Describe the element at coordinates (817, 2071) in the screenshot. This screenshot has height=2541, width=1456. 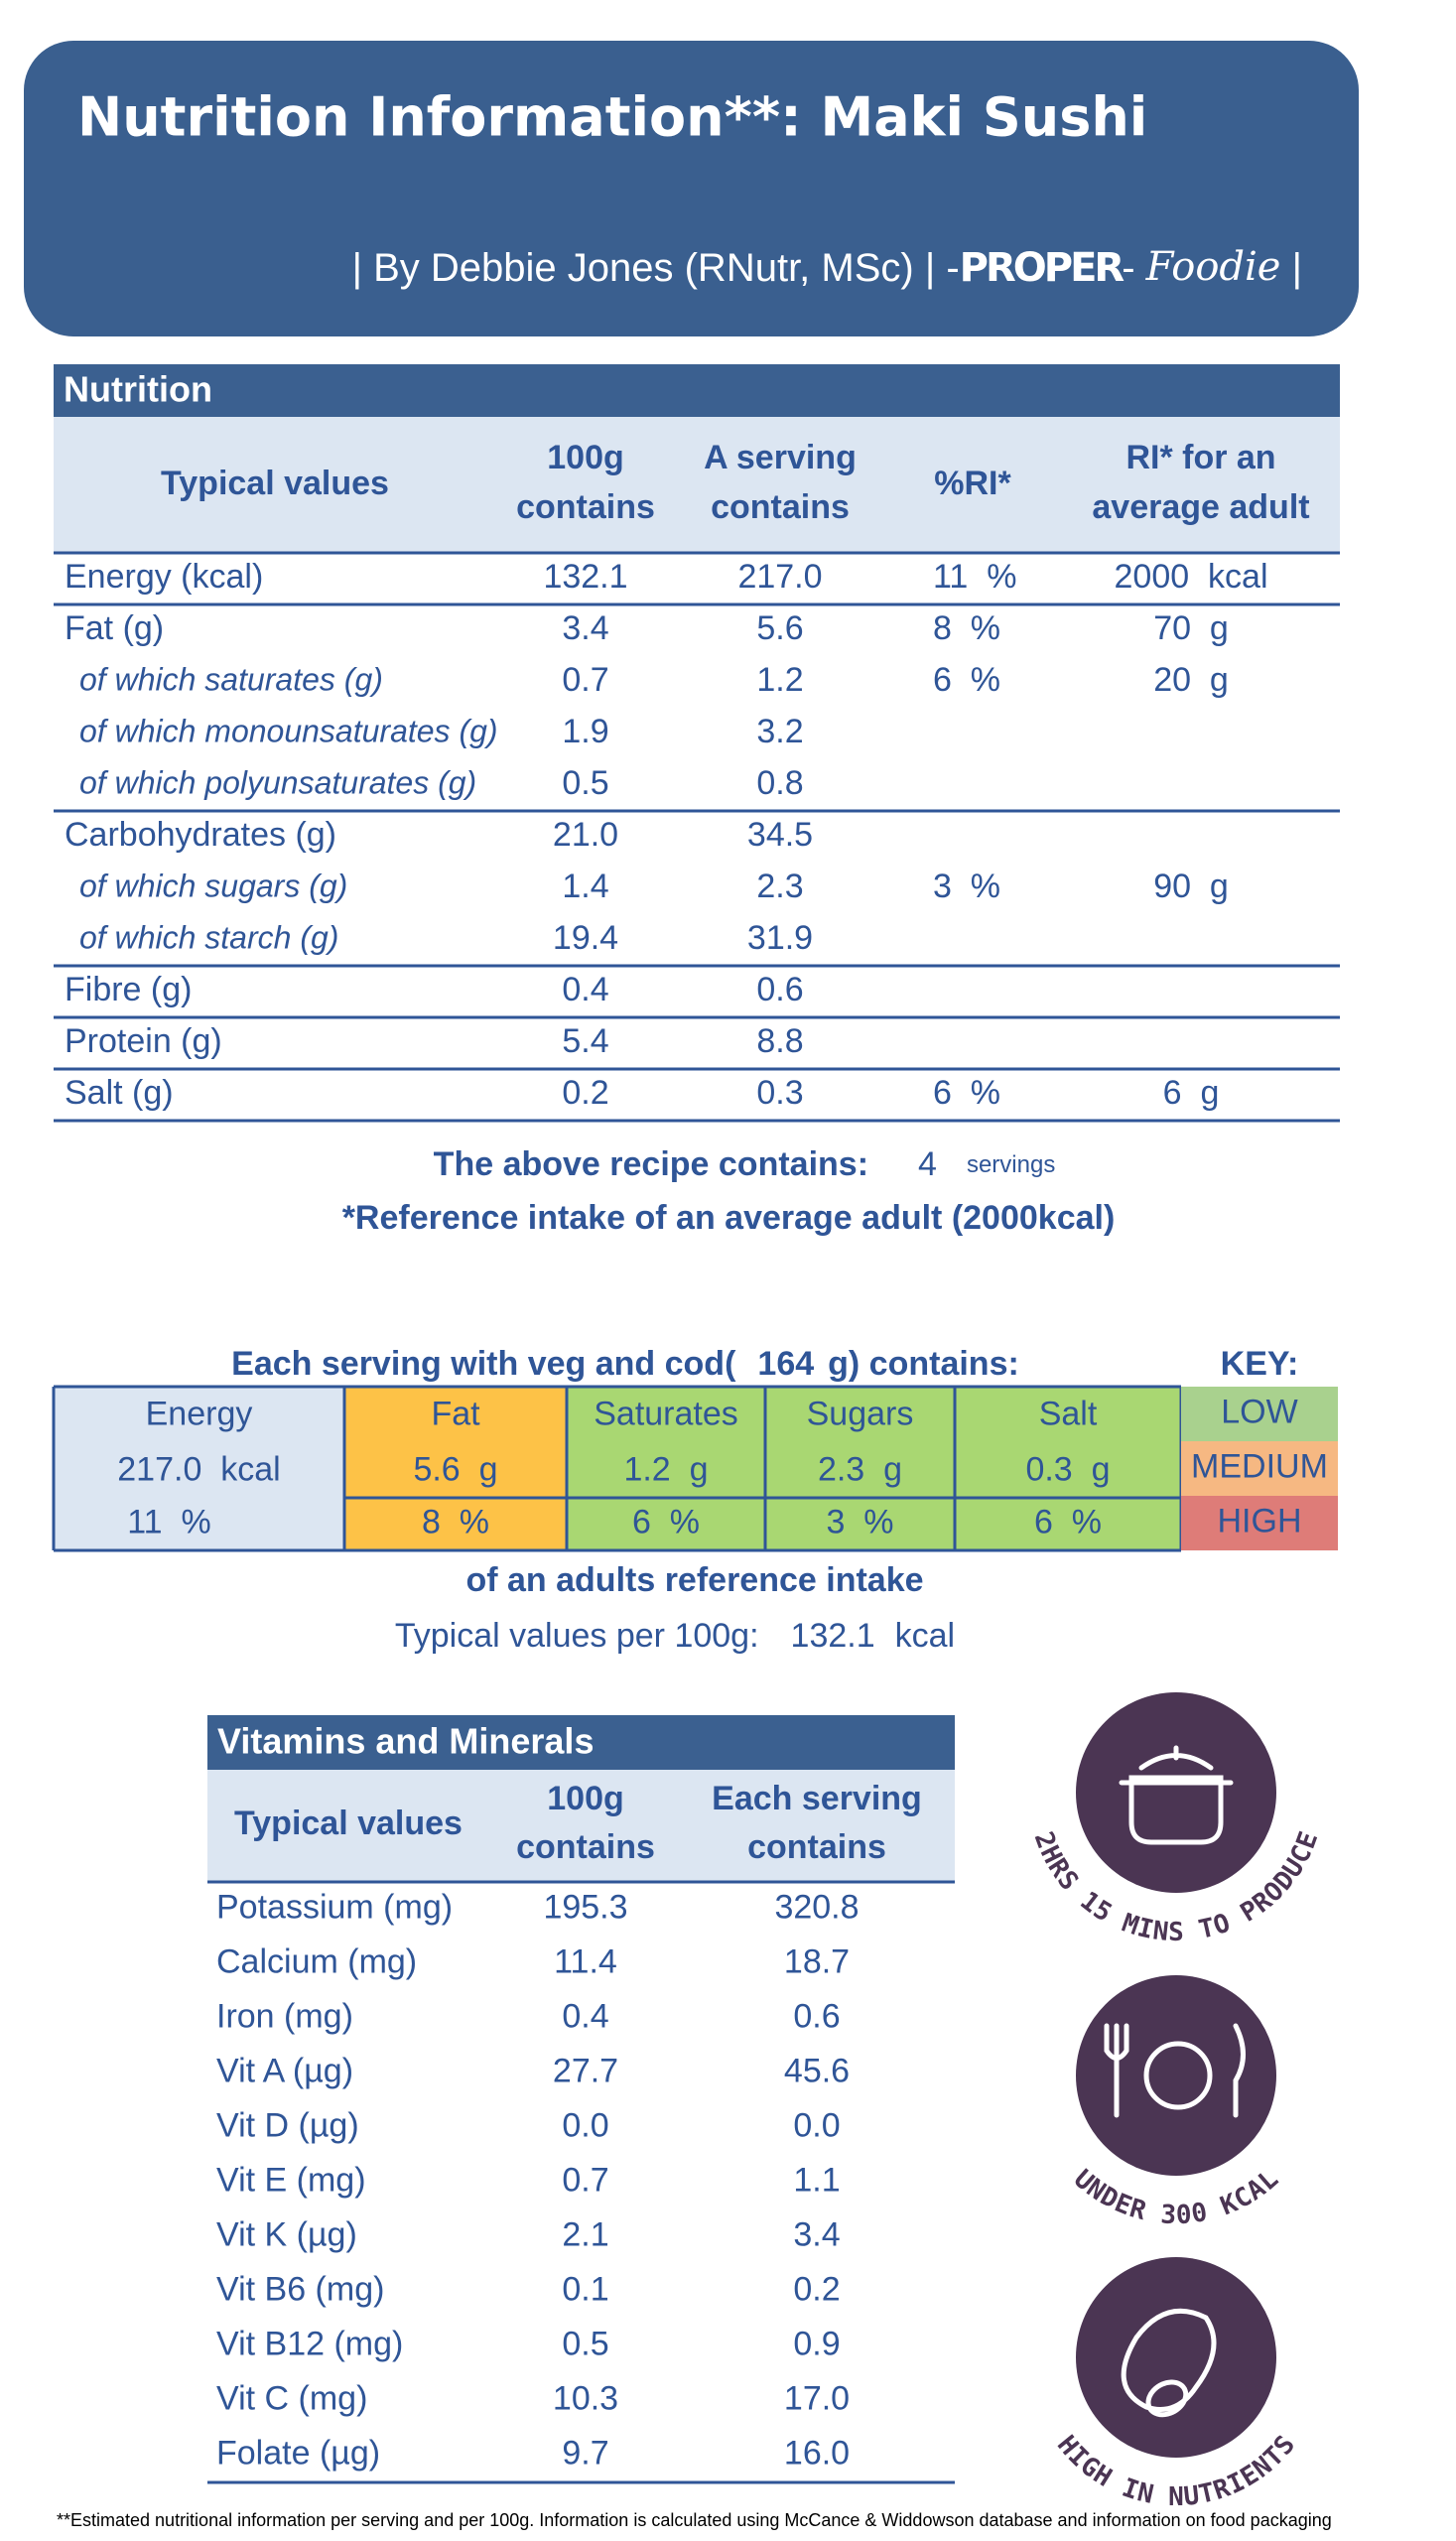
I see `per-serving: 45.6` at that location.